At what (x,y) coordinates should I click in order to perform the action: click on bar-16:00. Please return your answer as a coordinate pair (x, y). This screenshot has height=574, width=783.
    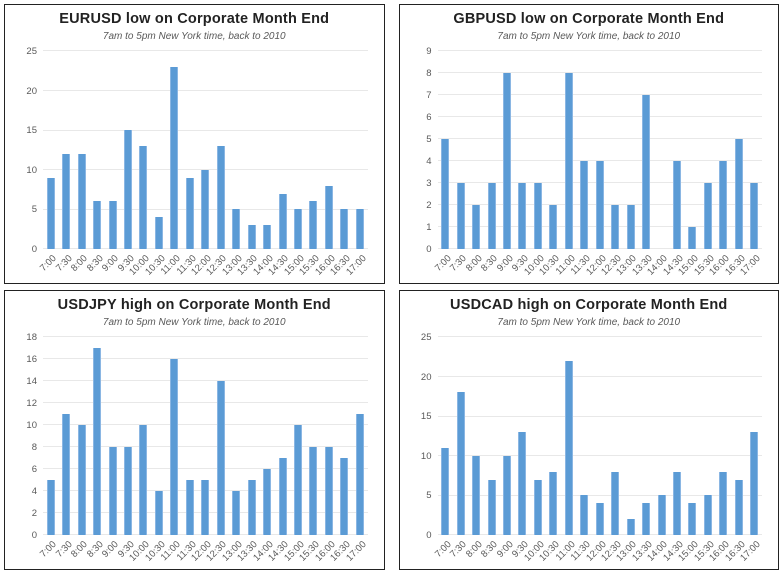
    Looking at the image, I should click on (723, 204).